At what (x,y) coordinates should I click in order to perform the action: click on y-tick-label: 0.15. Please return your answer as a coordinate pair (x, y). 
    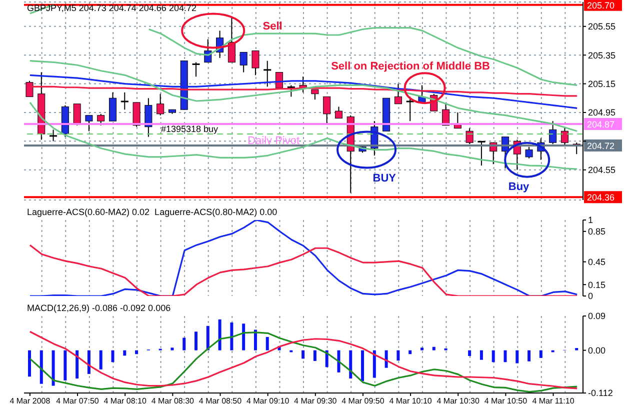
    Looking at the image, I should click on (597, 285).